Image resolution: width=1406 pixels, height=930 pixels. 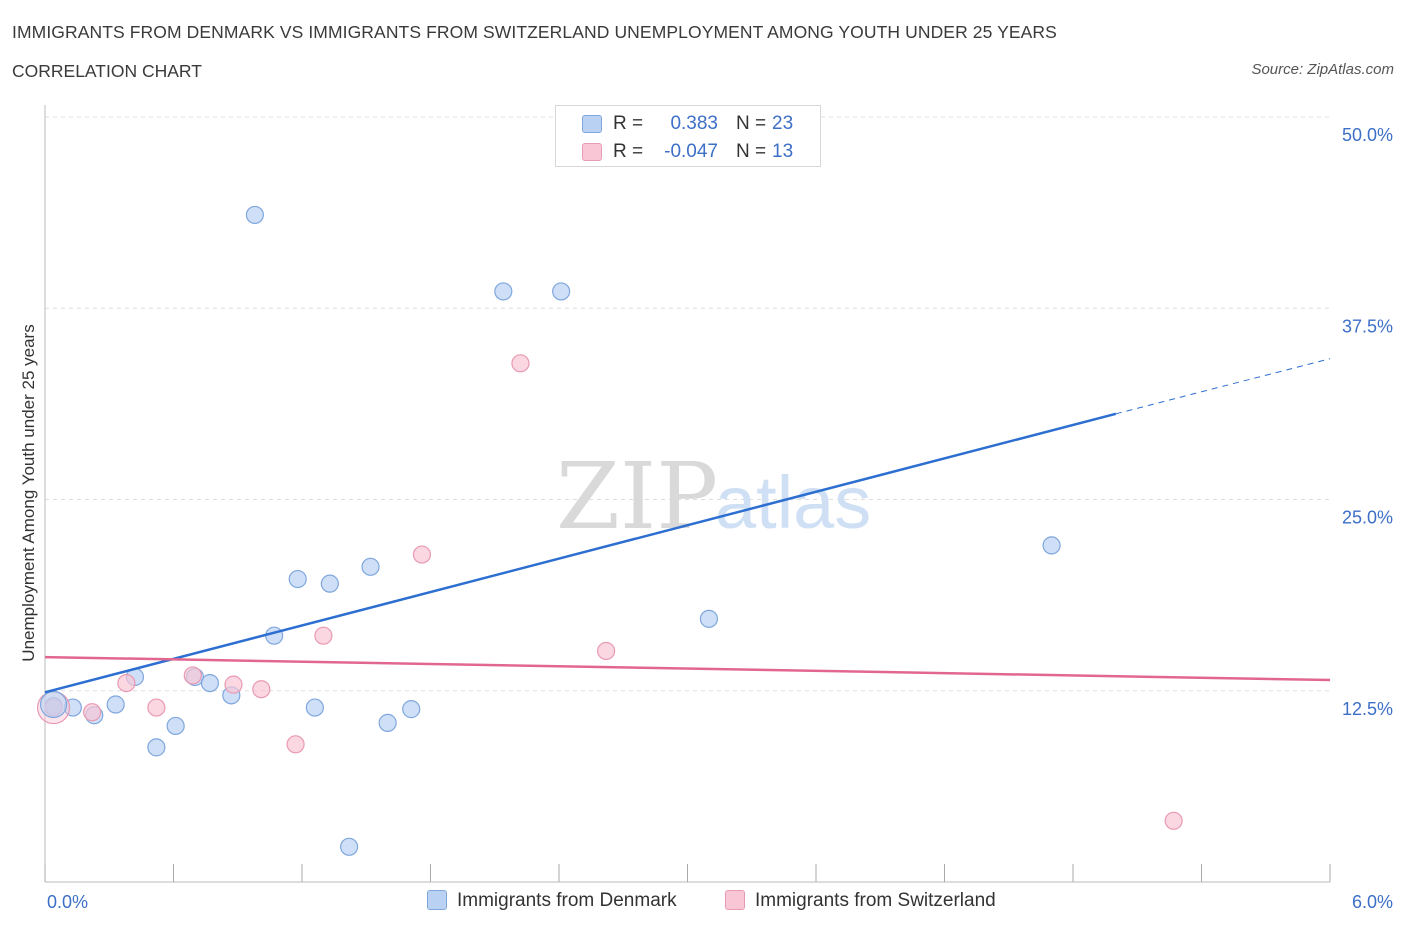 I want to click on y-tick-label: 37.5%, so click(x=1367, y=326).